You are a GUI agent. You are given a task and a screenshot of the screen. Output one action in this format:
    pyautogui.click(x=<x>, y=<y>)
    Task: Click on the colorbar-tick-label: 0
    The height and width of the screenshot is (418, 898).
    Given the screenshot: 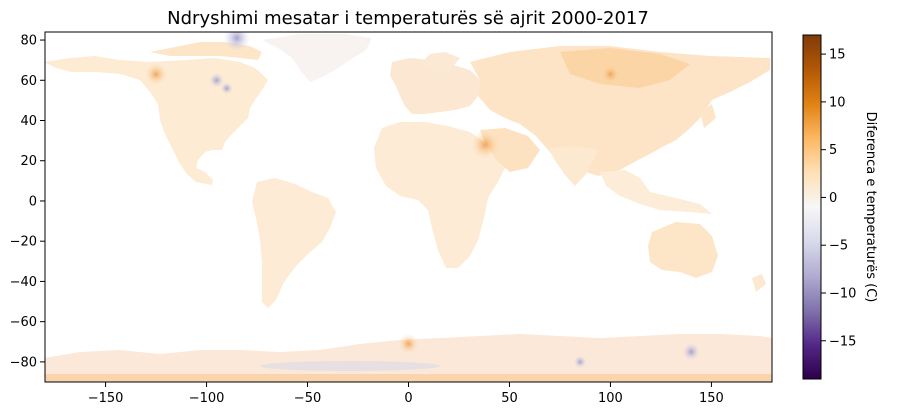 What is the action you would take?
    pyautogui.click(x=833, y=198)
    